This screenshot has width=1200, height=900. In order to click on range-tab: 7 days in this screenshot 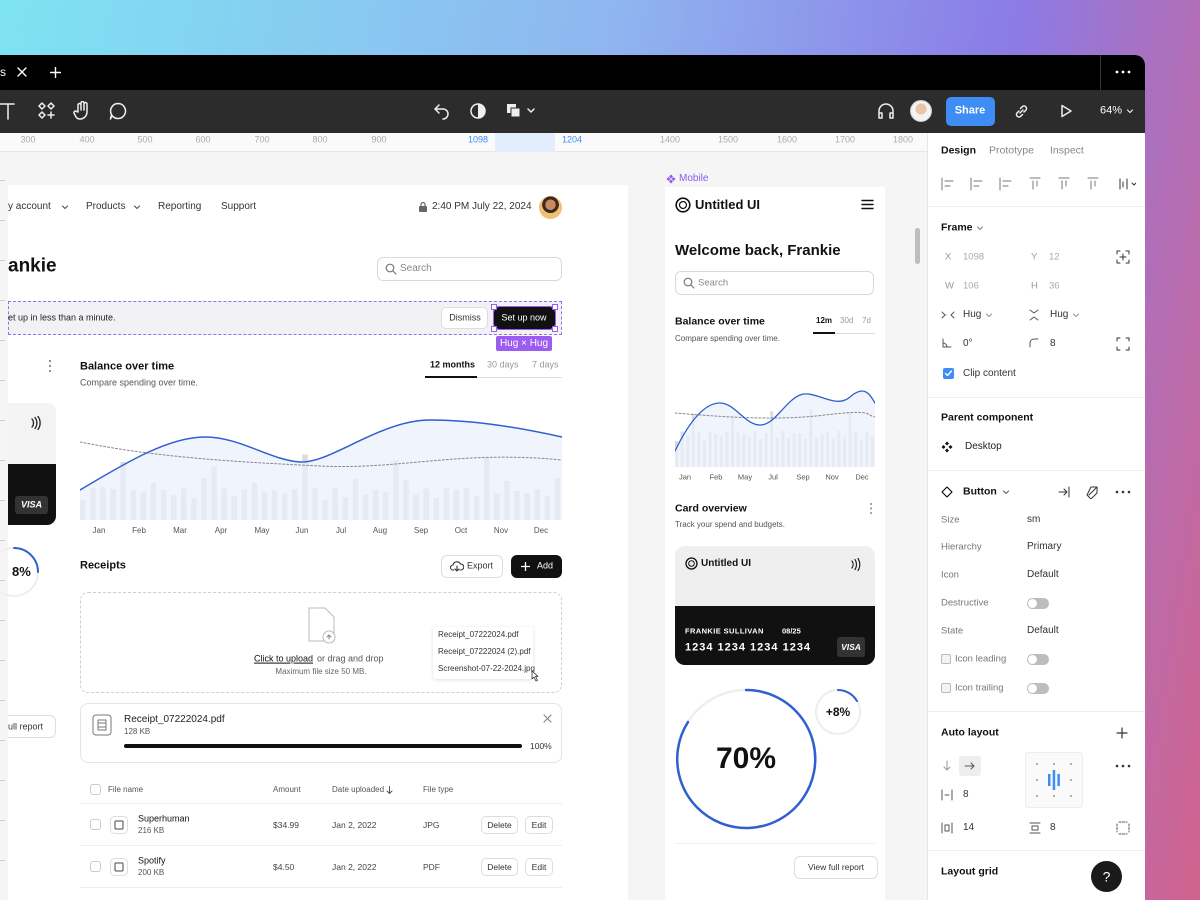, I will do `click(545, 364)`.